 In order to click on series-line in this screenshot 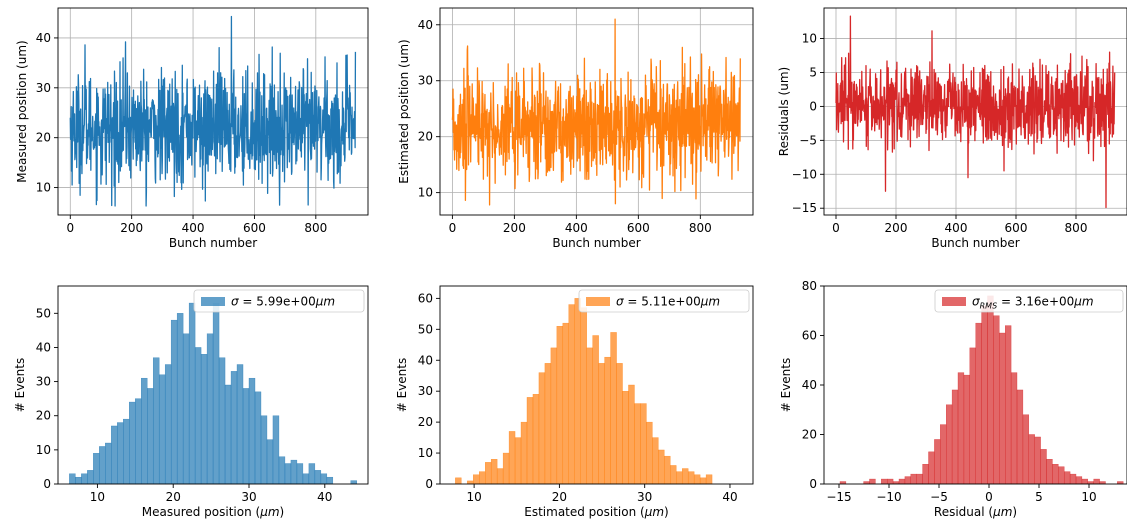, I will do `click(596, 112)`.